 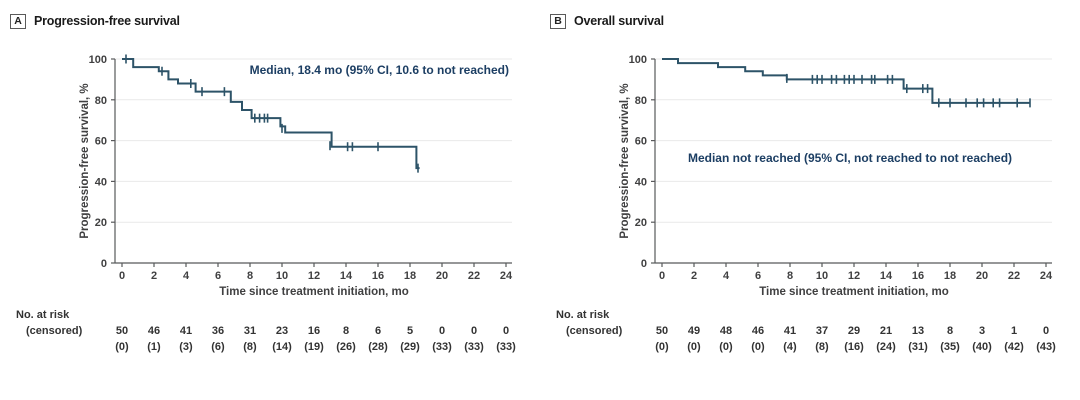 I want to click on risk-at-risk-value: 3, so click(x=982, y=331).